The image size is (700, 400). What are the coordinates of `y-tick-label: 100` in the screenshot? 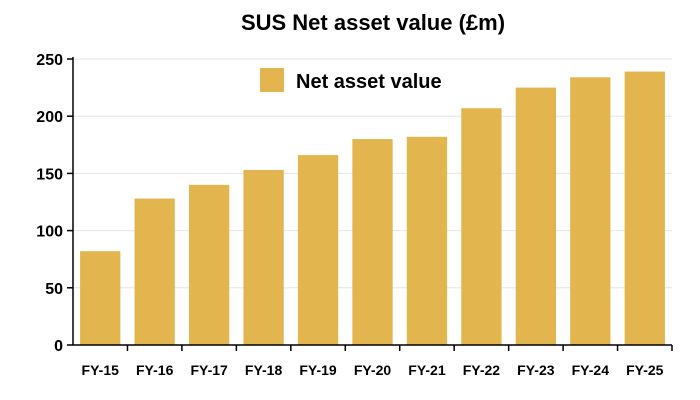 It's located at (49, 232).